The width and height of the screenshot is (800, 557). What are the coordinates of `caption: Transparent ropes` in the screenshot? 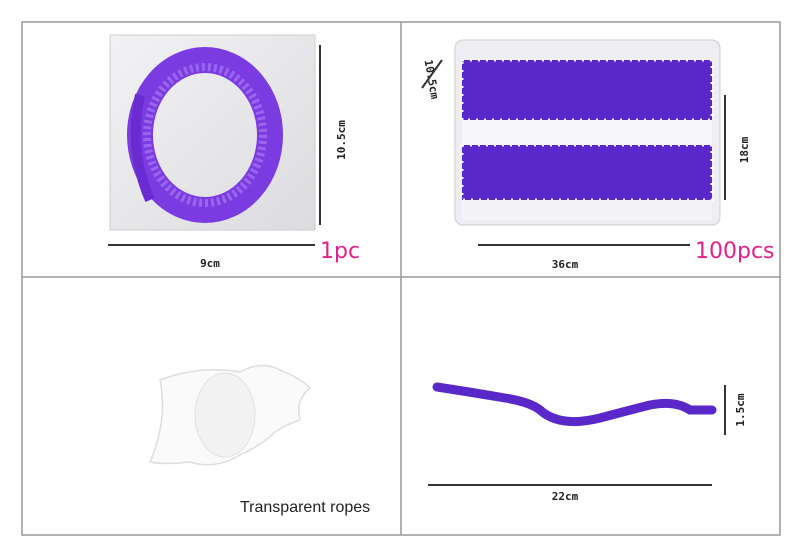 It's located at (305, 507).